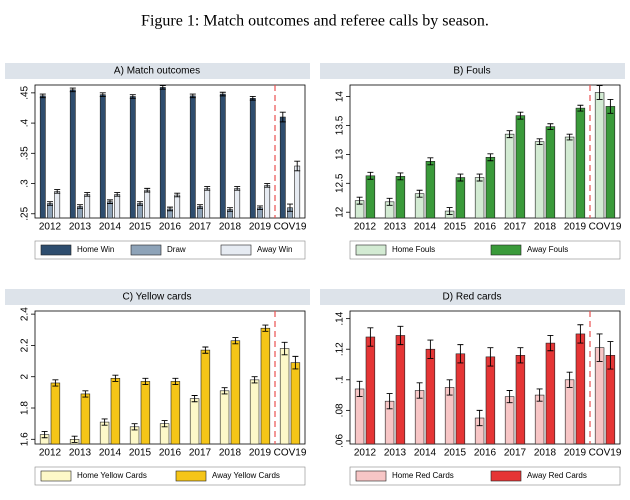  What do you see at coordinates (25, 122) in the screenshot?
I see `y-tick-label: .4` at bounding box center [25, 122].